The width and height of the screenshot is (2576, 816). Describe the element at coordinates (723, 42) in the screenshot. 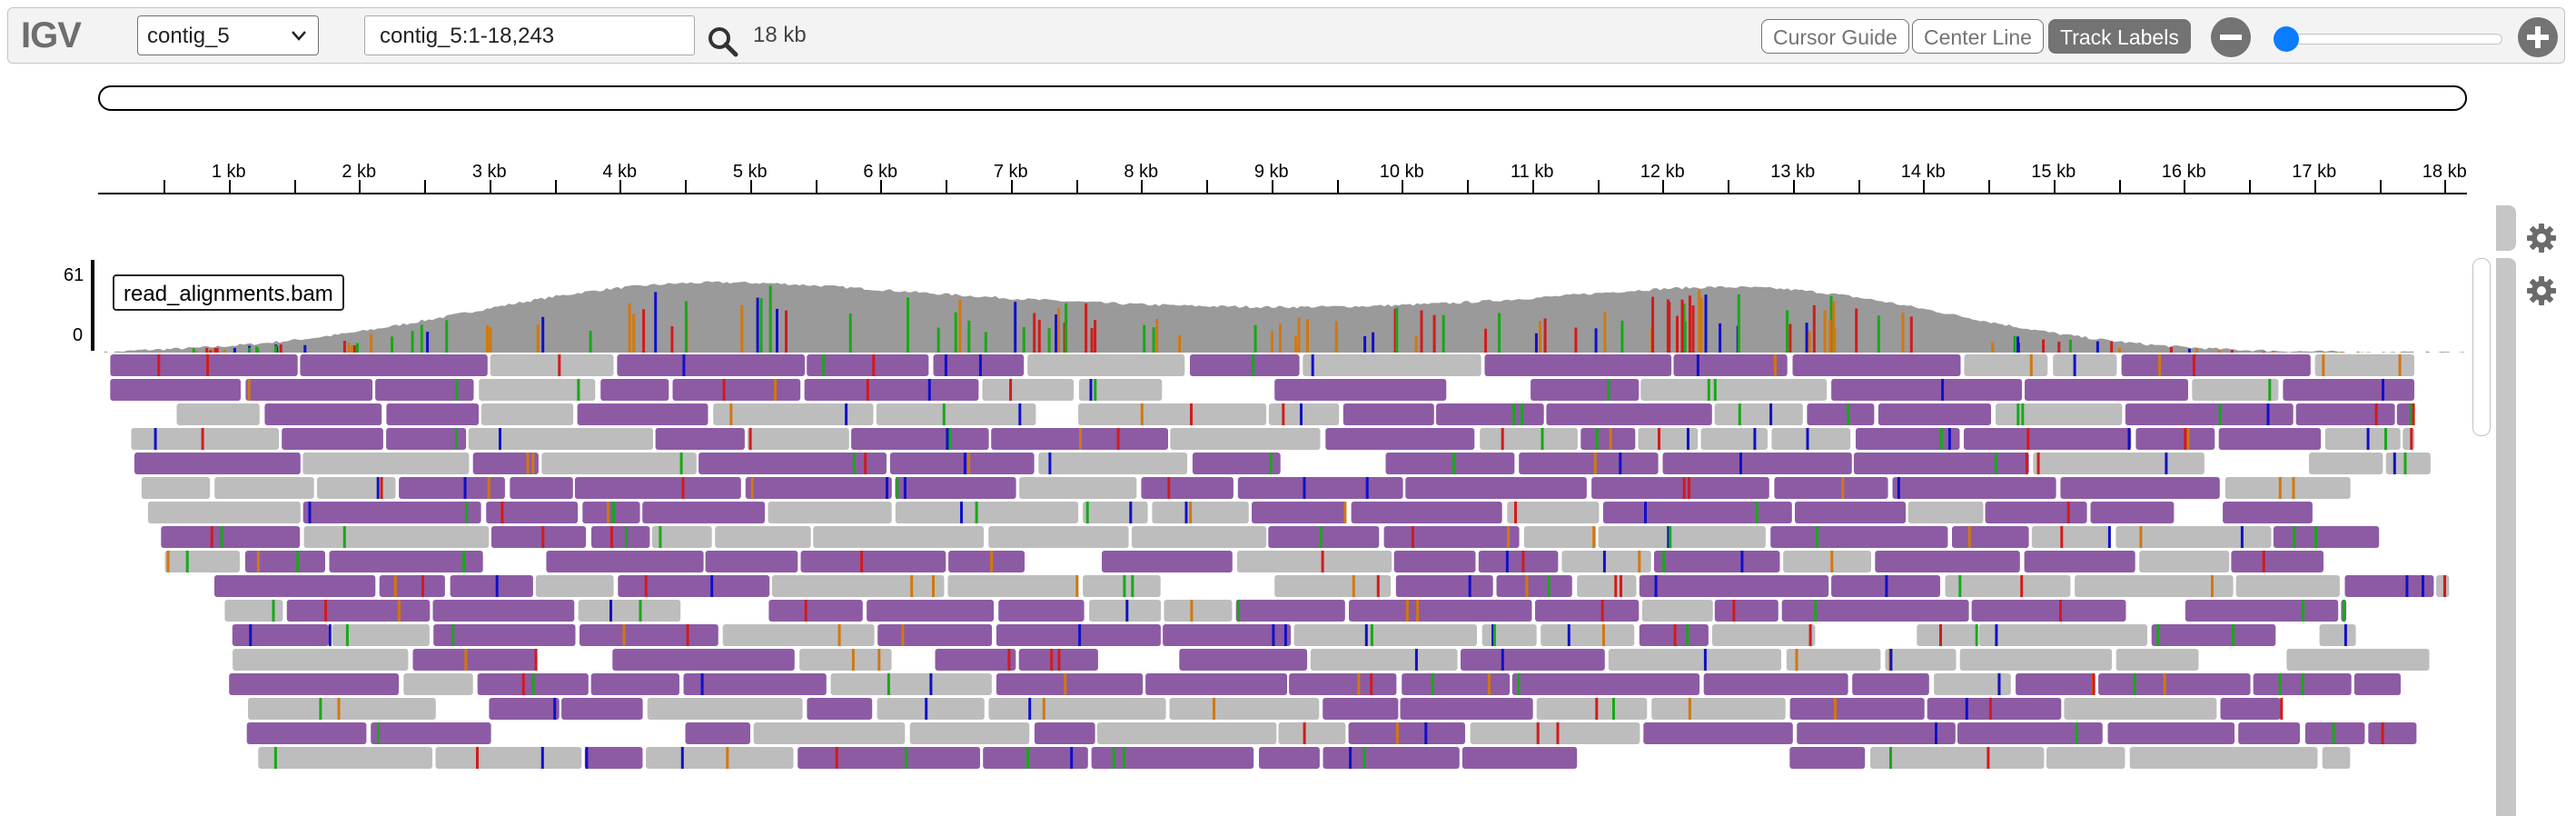

I see `search-icon` at that location.